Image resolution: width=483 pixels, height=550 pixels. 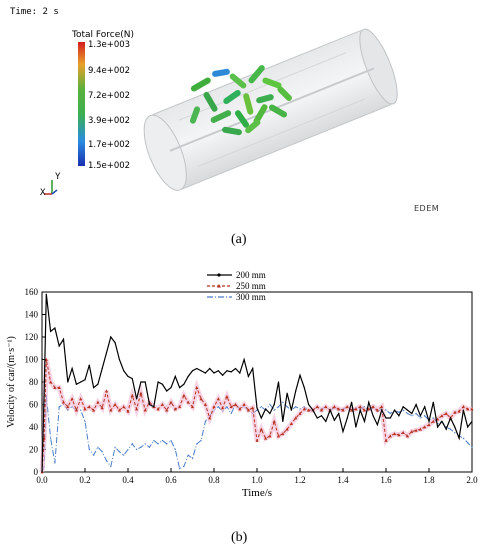 I want to click on colorbar-tick: 1.7e+002, so click(x=109, y=145).